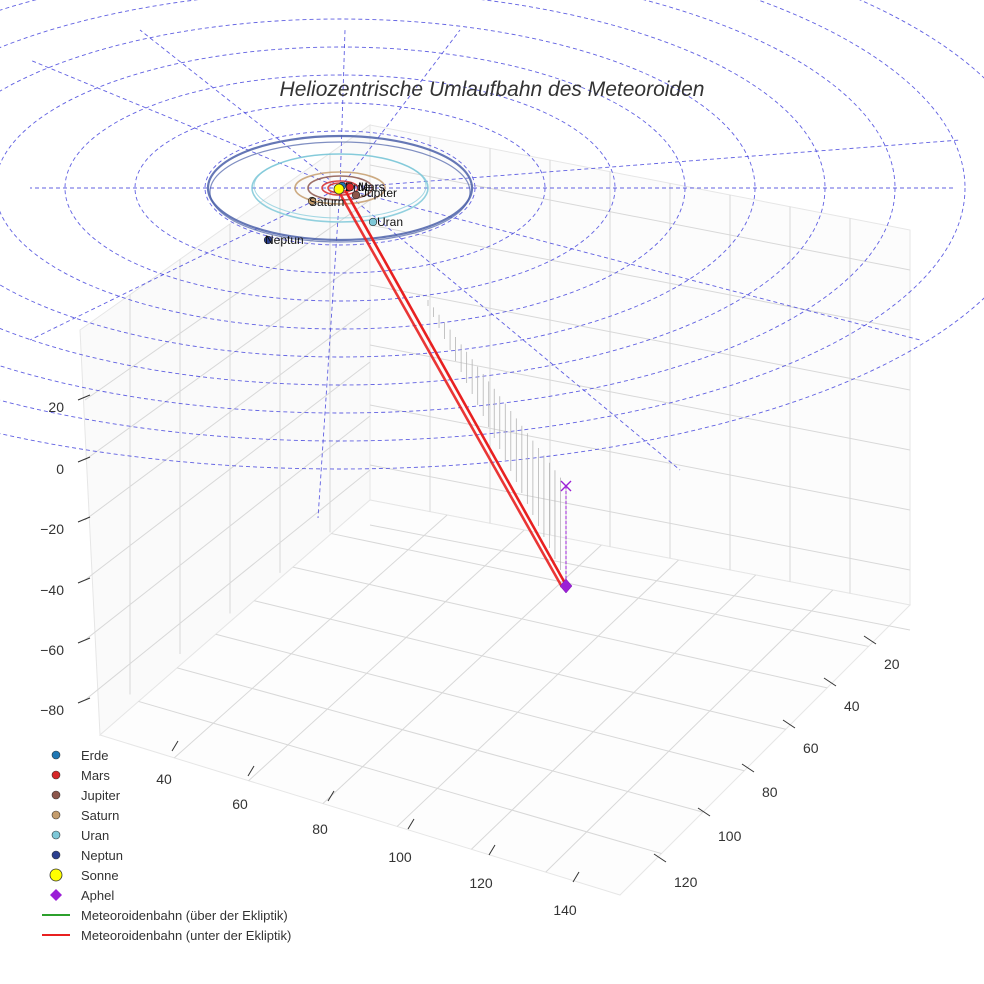 The width and height of the screenshot is (984, 984). I want to click on legend-label: Neptun, so click(102, 855).